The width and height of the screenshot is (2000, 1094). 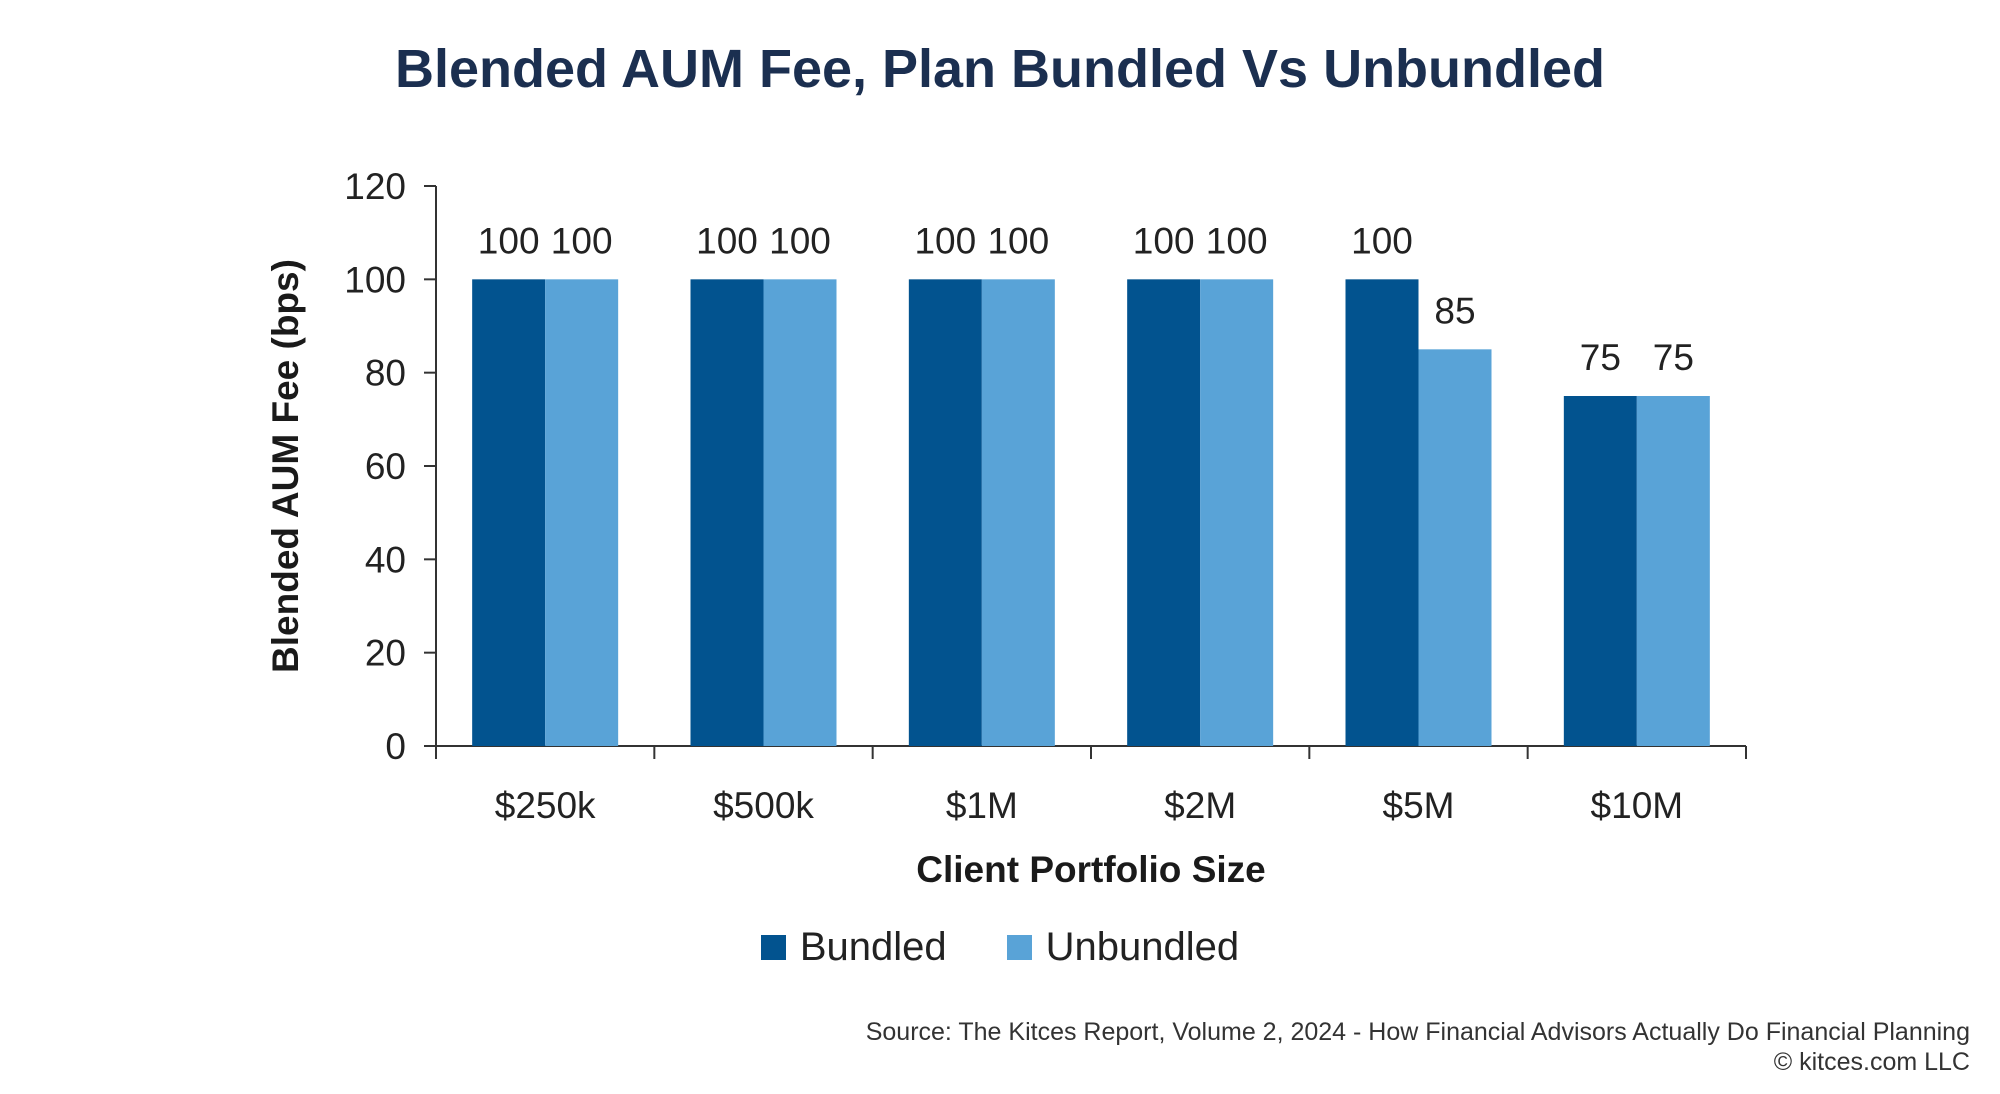 What do you see at coordinates (545, 805) in the screenshot?
I see `x-tick-label: $250k` at bounding box center [545, 805].